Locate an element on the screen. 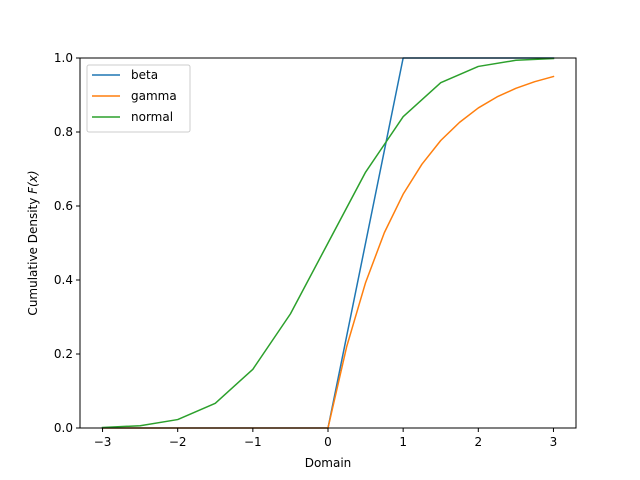  y-tick-label: 1.0 is located at coordinates (63, 58).